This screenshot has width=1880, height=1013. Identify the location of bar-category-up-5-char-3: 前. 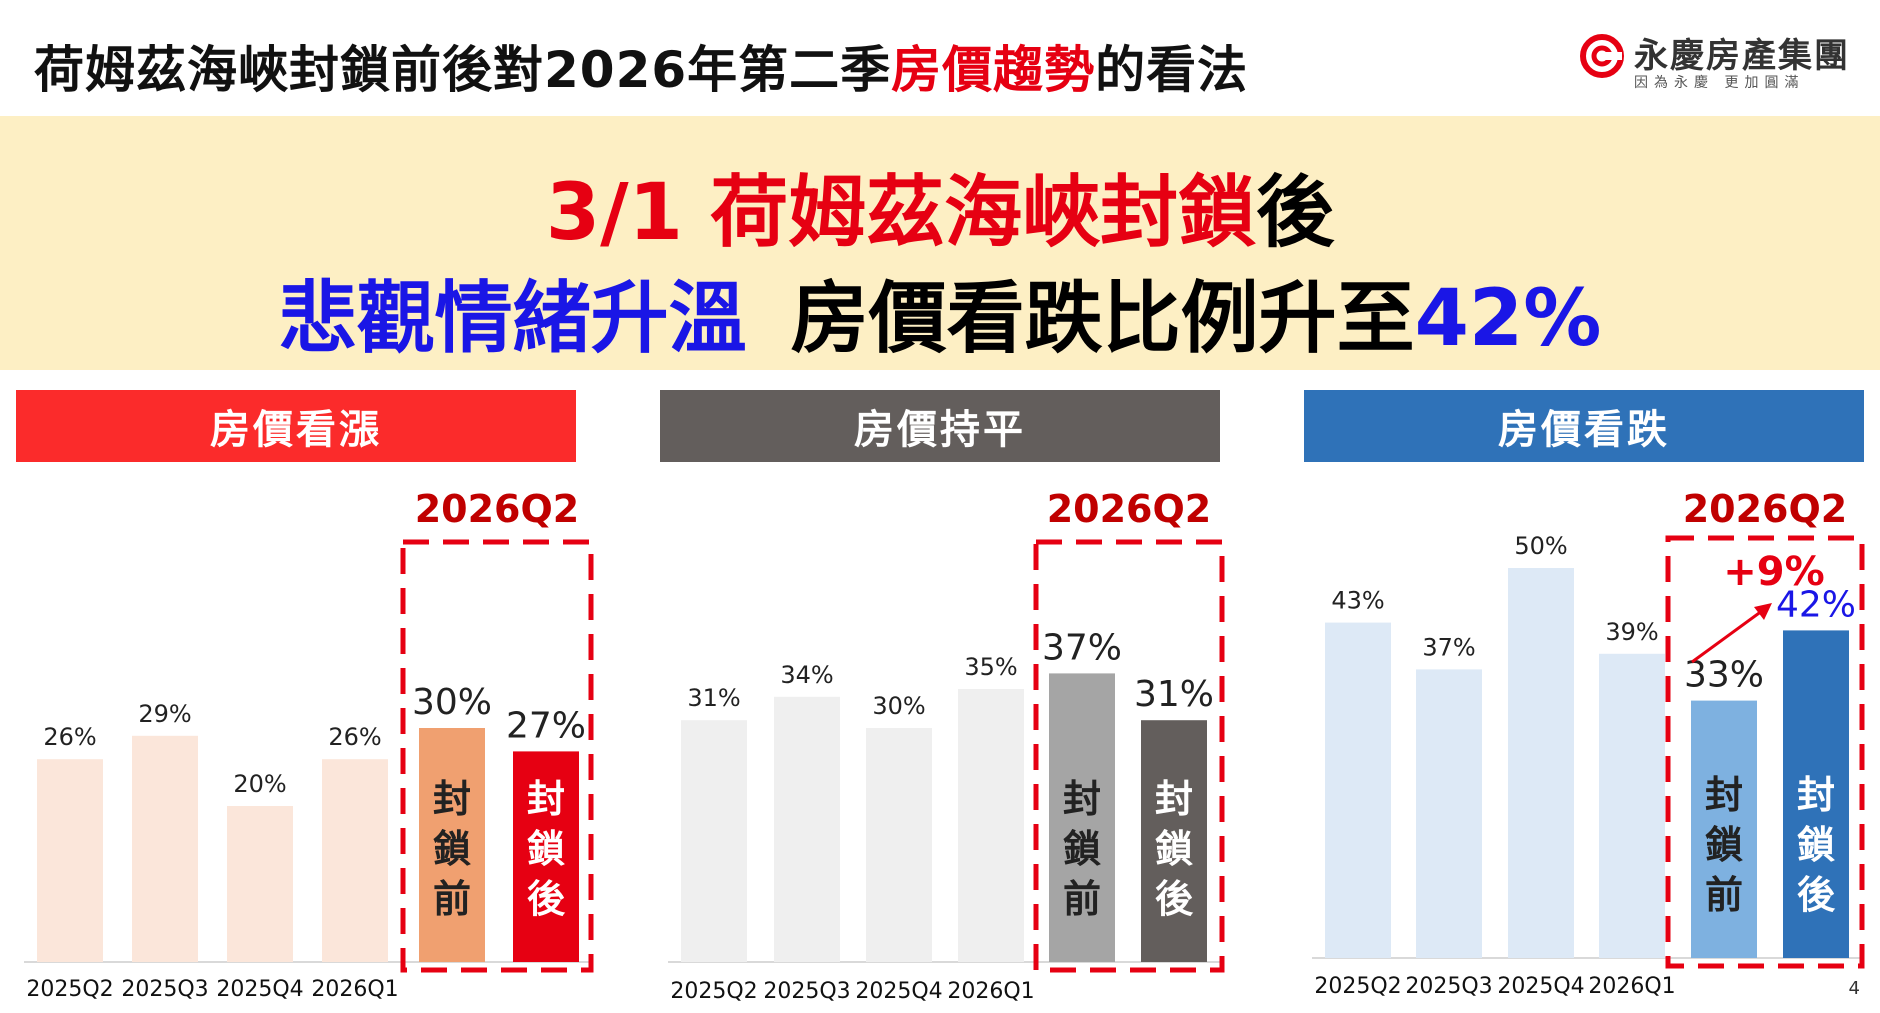
(452, 899).